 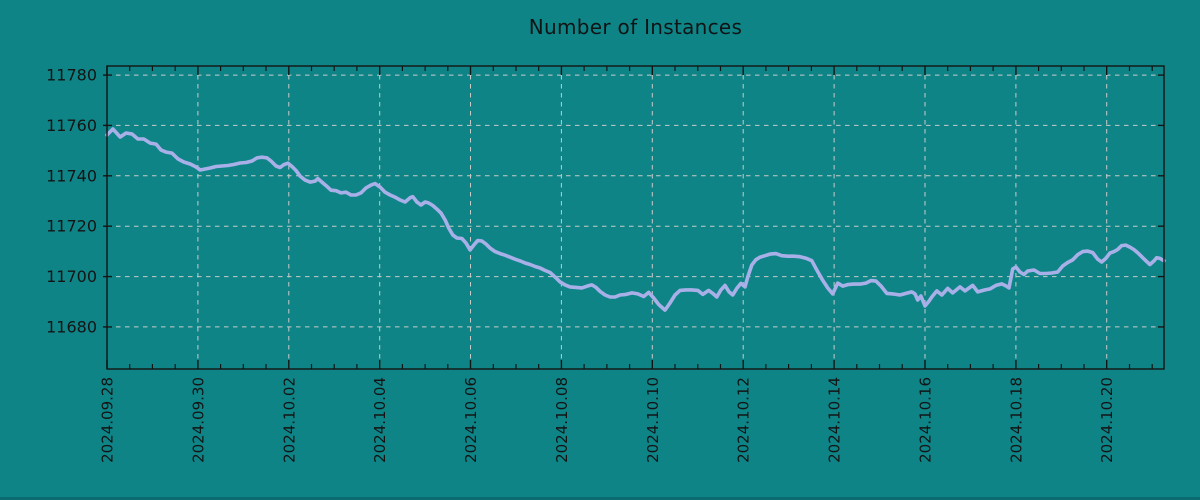 What do you see at coordinates (108, 420) in the screenshot?
I see `x-tick-label: 2024.09.28` at bounding box center [108, 420].